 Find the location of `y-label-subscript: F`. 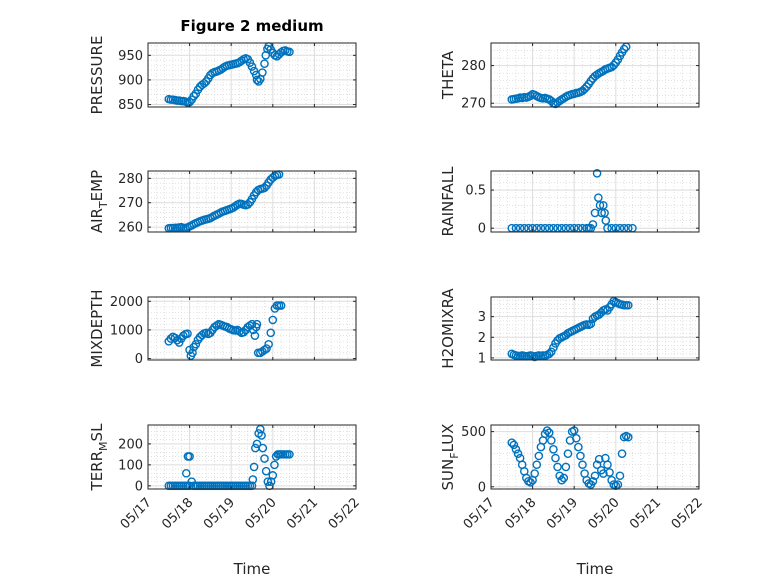

y-label-subscript: F is located at coordinates (454, 455).